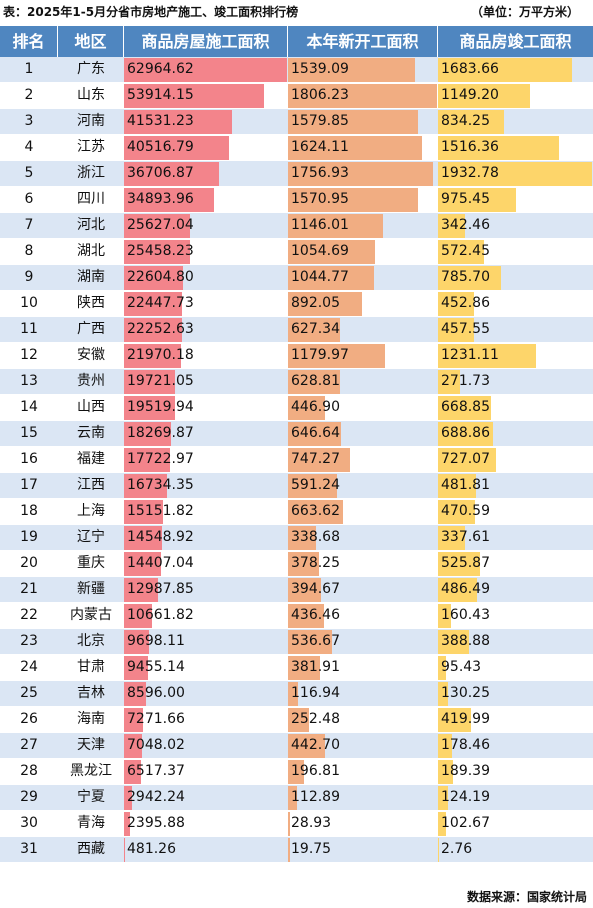 The image size is (593, 908). I want to click on region-cell: 河南, so click(91, 121).